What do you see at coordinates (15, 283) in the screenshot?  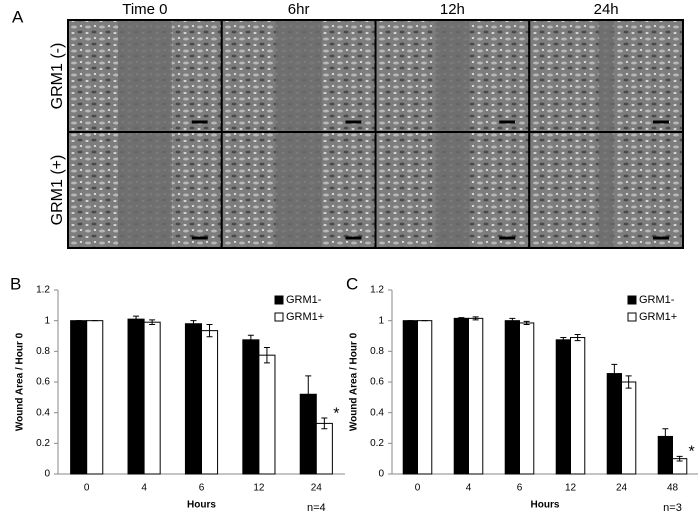 I see `panel-label: B` at bounding box center [15, 283].